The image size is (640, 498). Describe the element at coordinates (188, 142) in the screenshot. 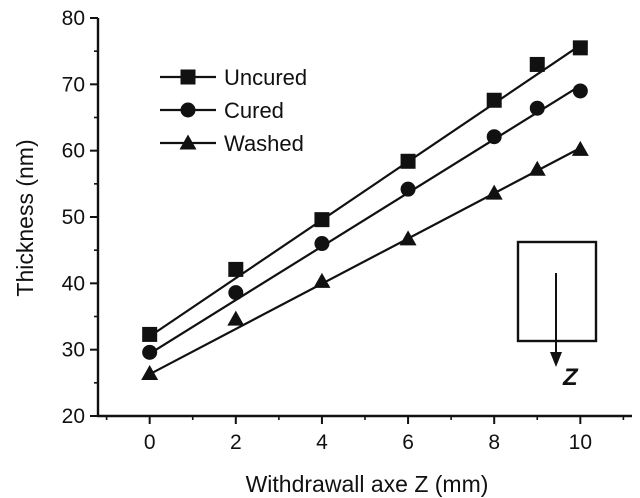

I see `legend-marker-washed` at that location.